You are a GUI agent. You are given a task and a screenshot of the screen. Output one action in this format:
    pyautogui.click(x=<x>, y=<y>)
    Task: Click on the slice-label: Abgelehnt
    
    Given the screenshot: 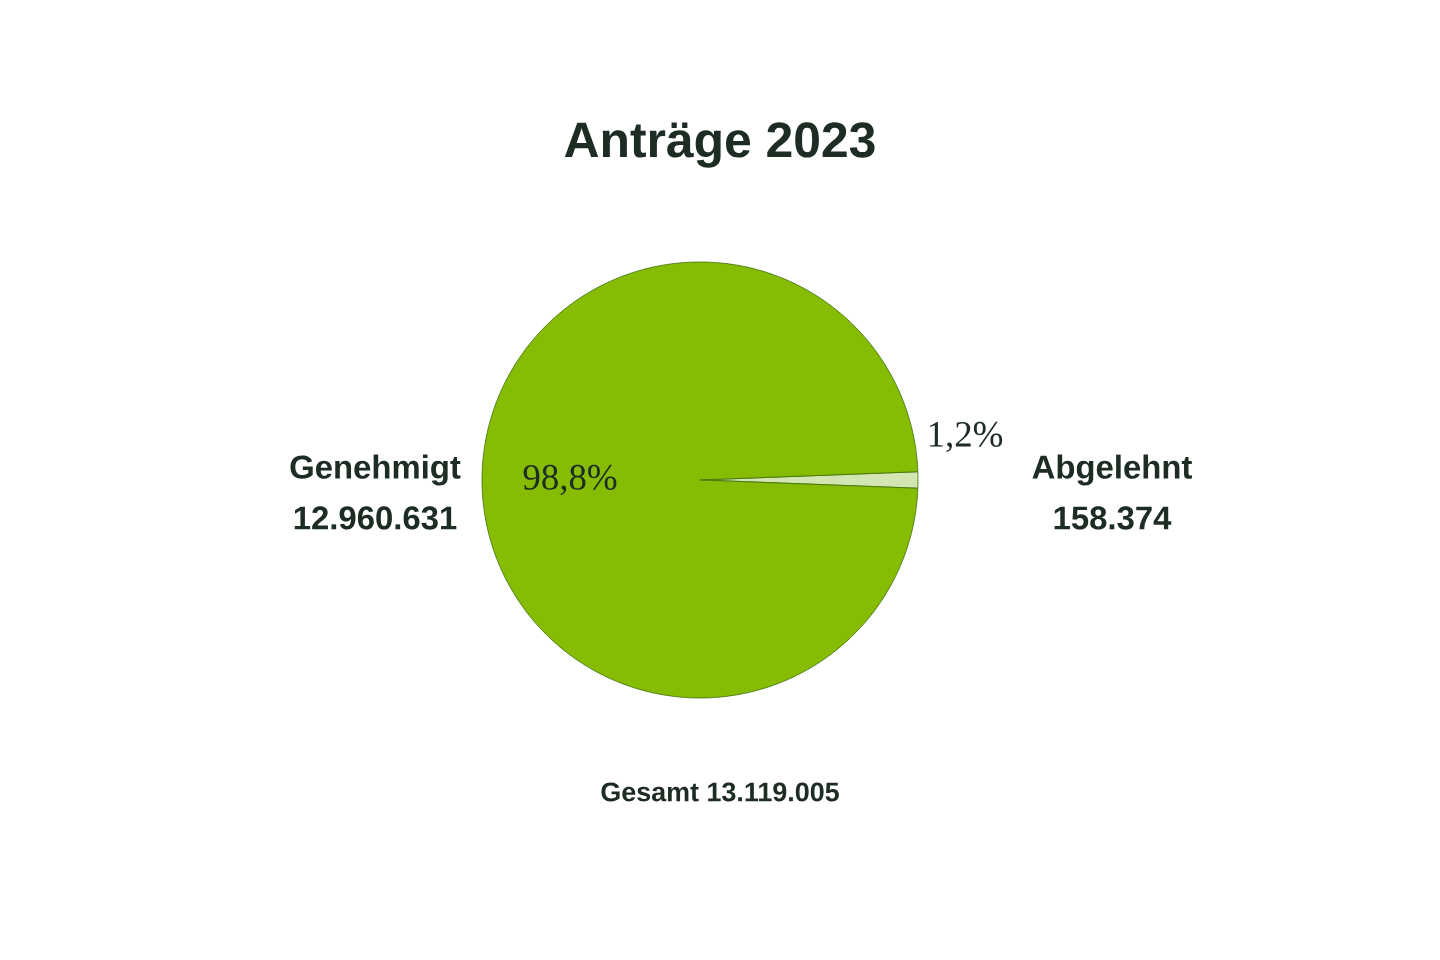 What is the action you would take?
    pyautogui.click(x=1112, y=470)
    